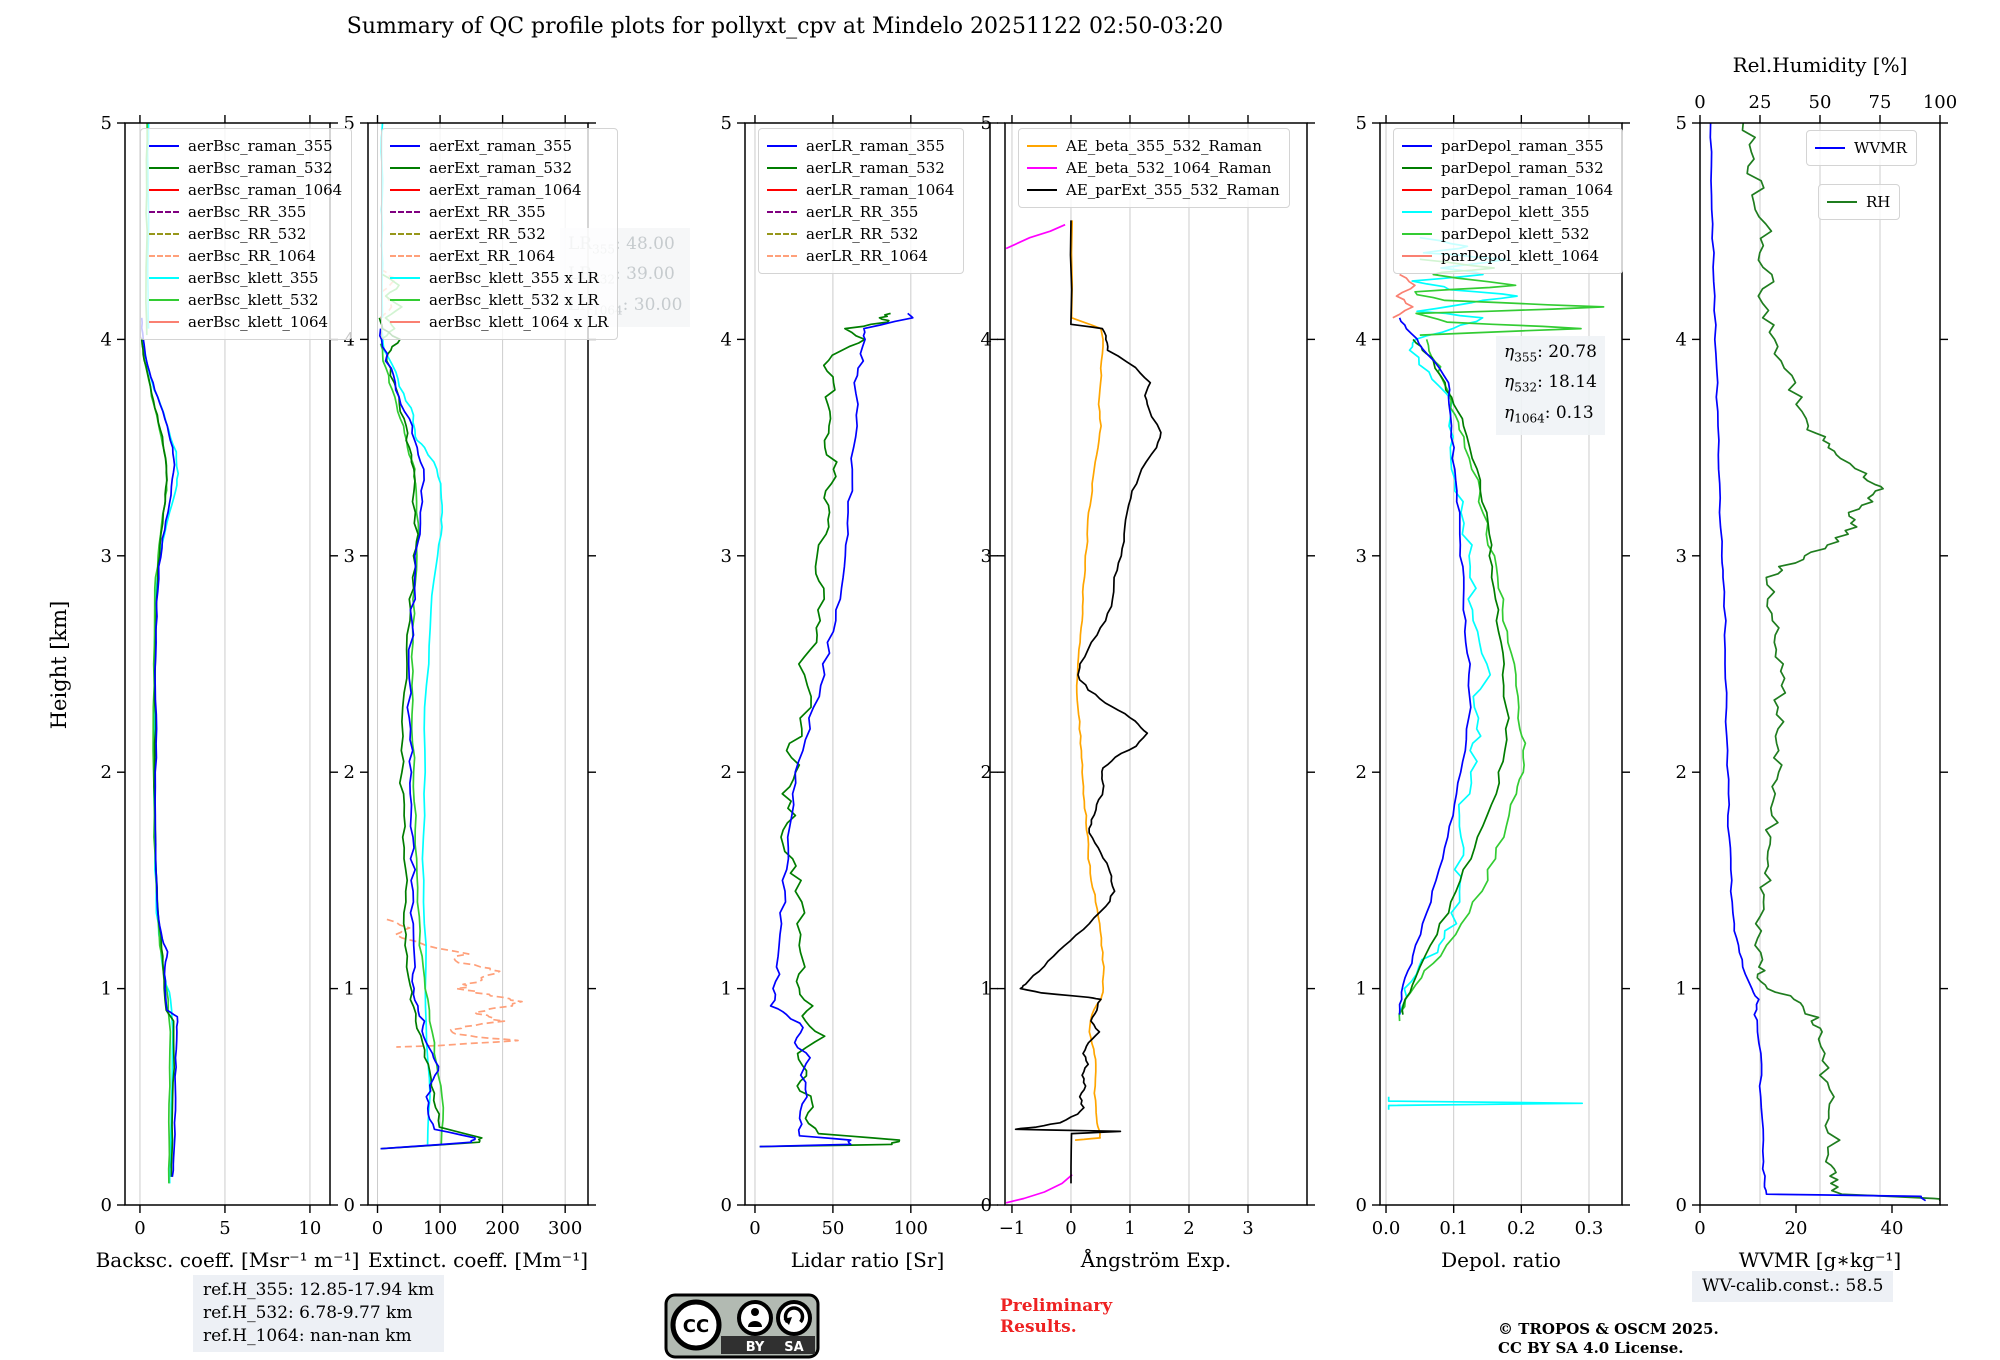 This screenshot has height=1360, width=2000. I want to click on eta-calibration-box: η355: 20.78 η532: 18.14 η1064: 0.13, so click(1550, 386).